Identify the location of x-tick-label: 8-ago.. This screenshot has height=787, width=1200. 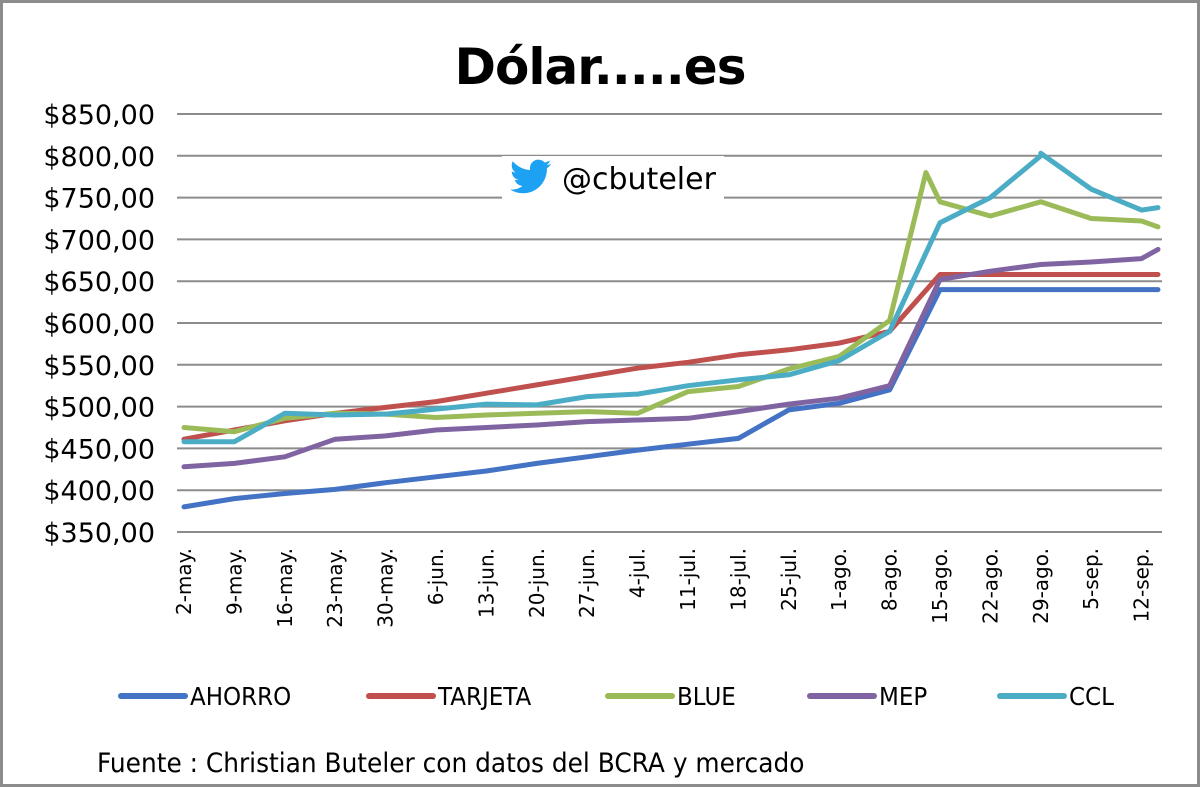
(890, 579).